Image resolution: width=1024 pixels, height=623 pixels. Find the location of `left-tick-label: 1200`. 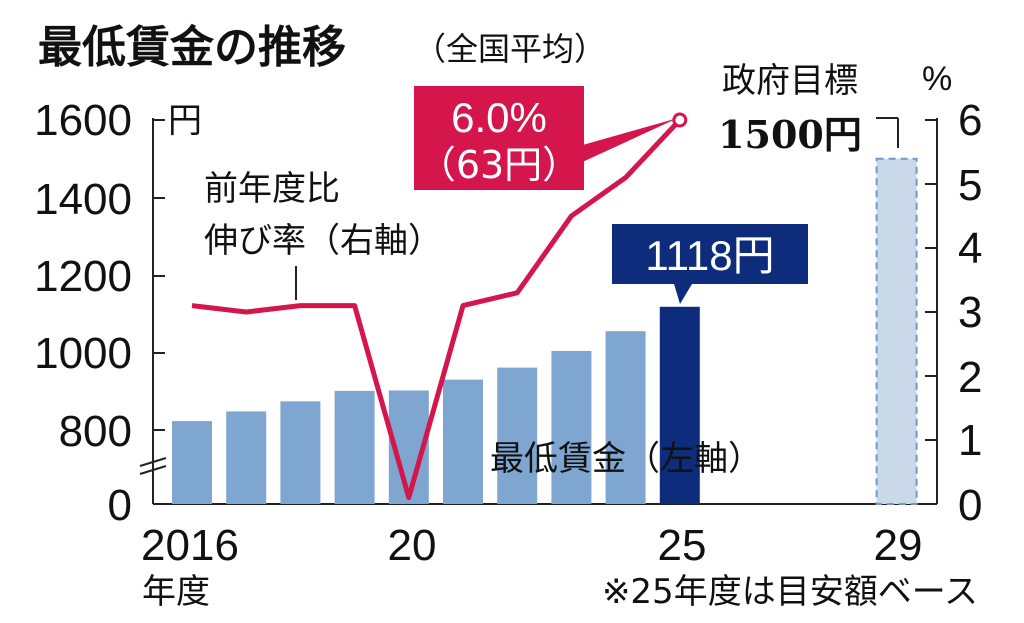

left-tick-label: 1200 is located at coordinates (83, 276).